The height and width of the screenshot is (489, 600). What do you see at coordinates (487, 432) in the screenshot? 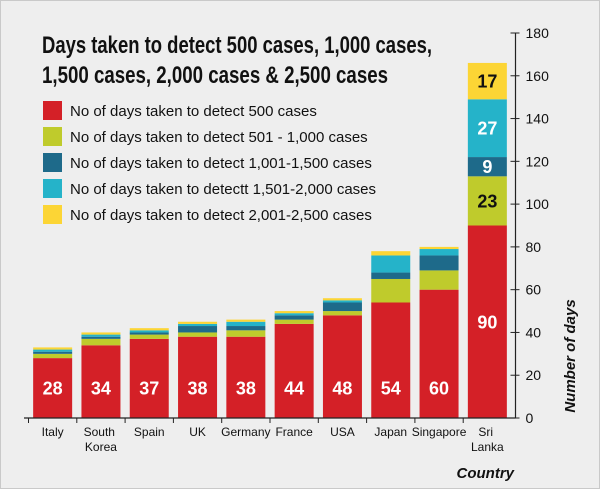
I see `x-tick-label-line: Sri` at bounding box center [487, 432].